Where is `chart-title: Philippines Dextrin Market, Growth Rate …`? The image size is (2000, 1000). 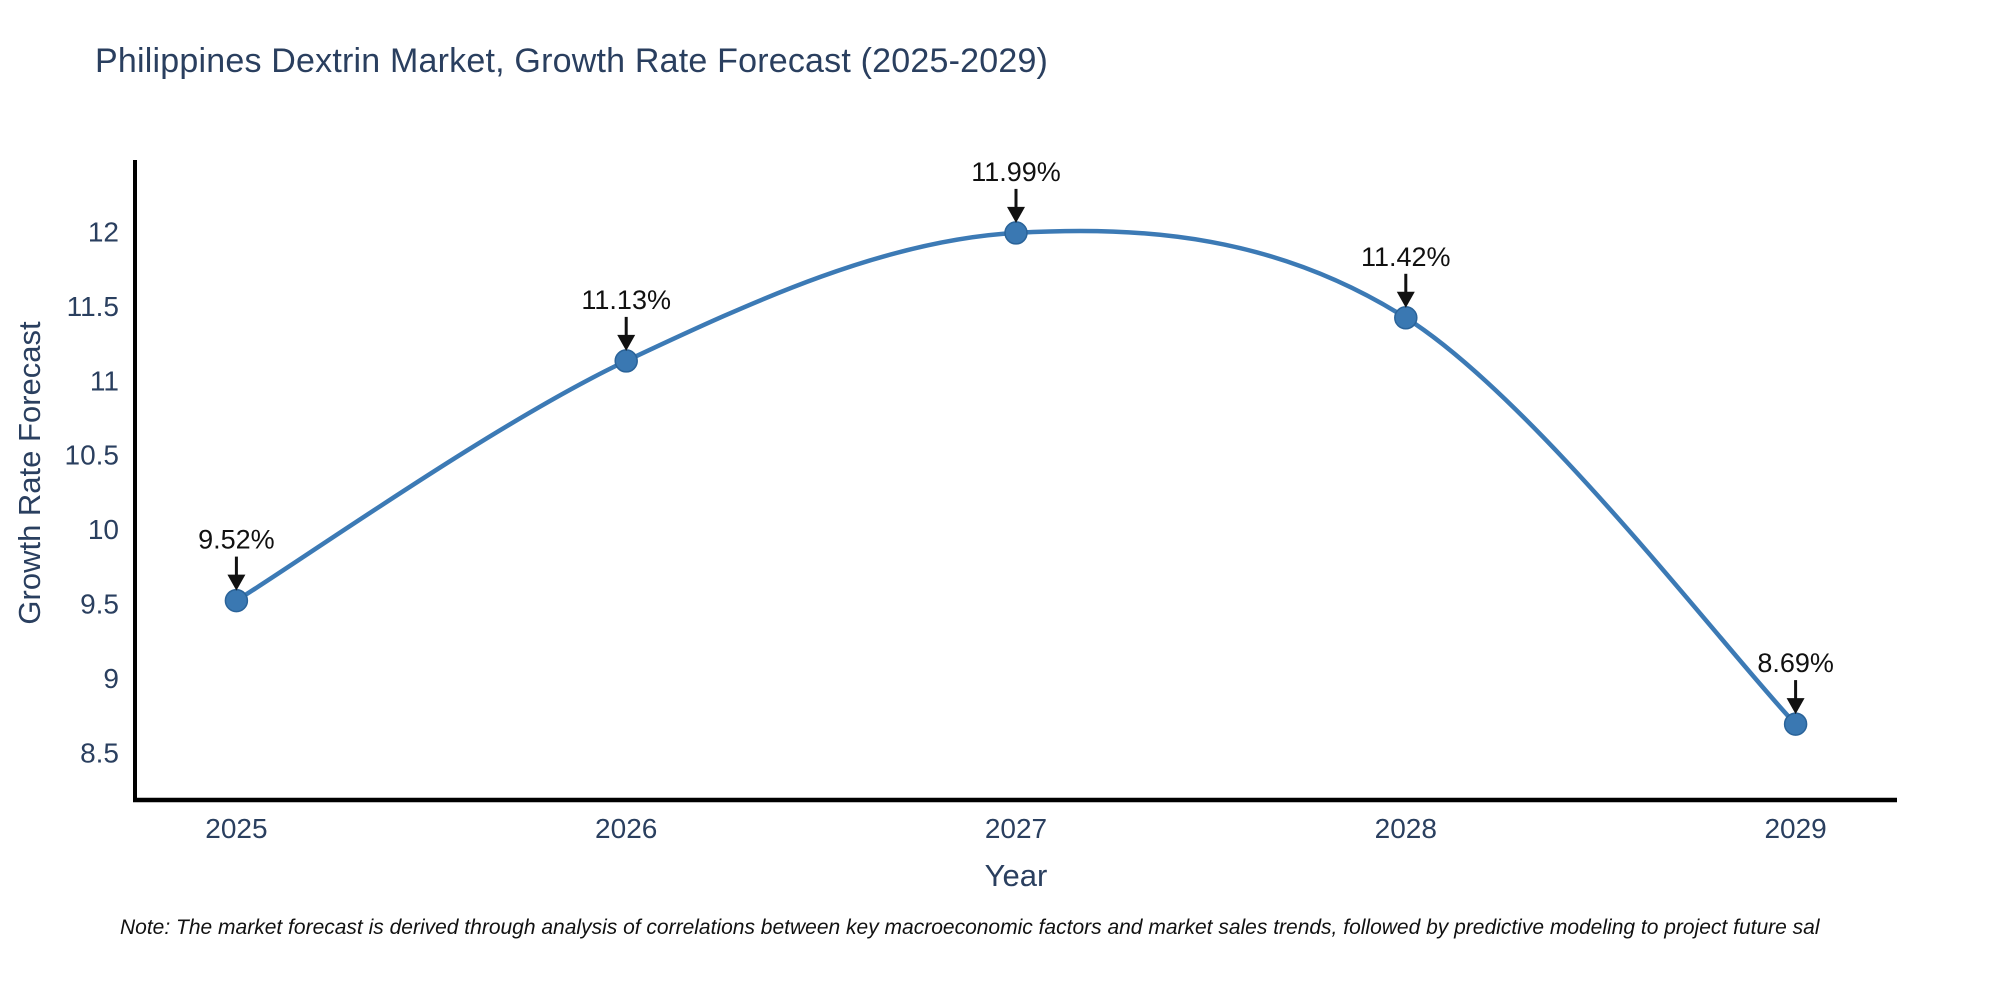 chart-title: Philippines Dextrin Market, Growth Rate … is located at coordinates (572, 61).